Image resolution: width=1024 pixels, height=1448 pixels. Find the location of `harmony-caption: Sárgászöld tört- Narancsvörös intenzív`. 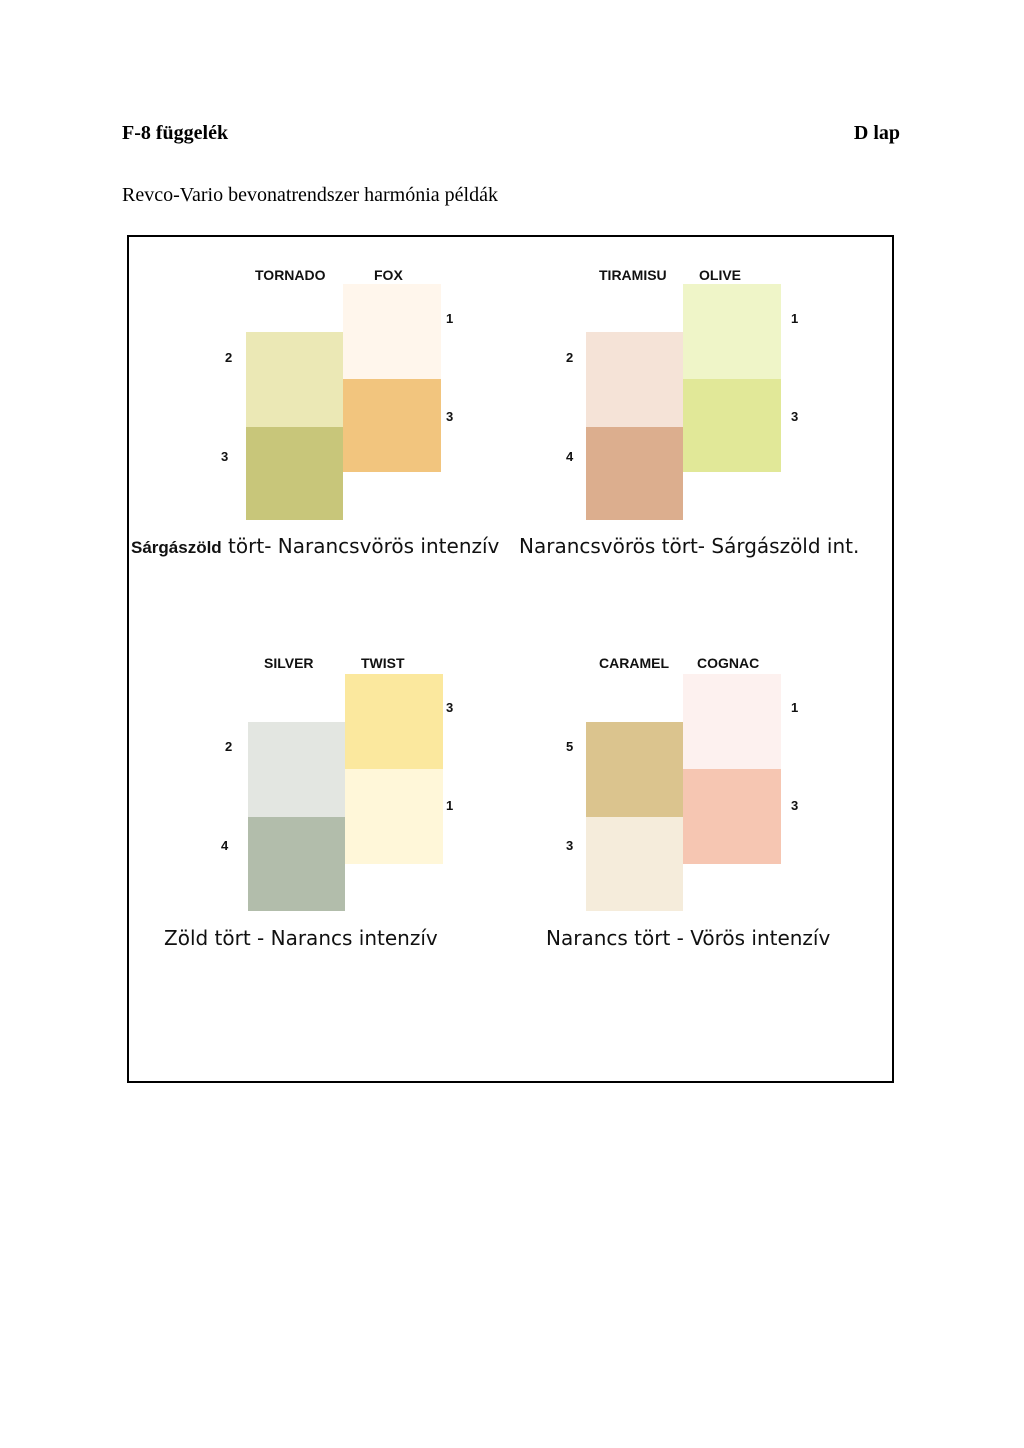

harmony-caption: Sárgászöld tört- Narancsvörös intenzív is located at coordinates (315, 546).